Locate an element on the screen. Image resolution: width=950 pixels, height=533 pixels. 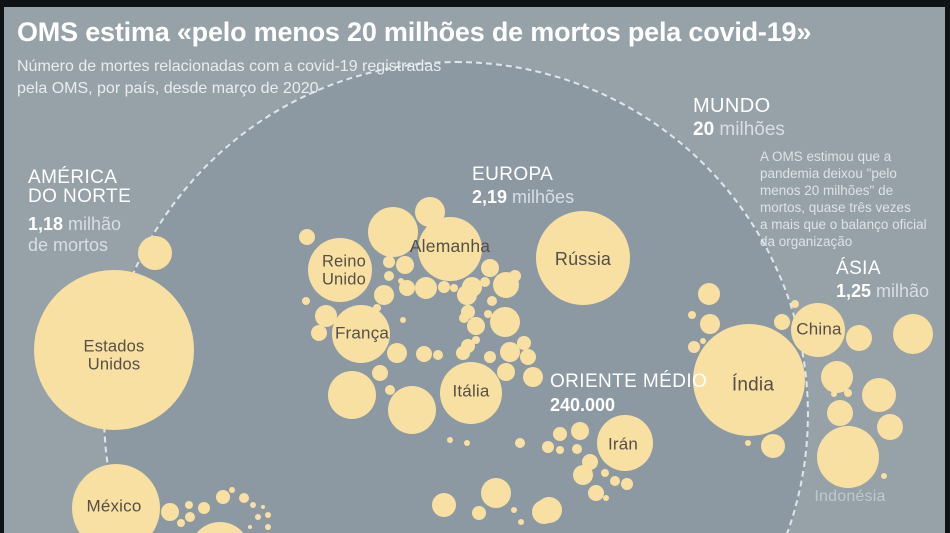
region-name-asia: ÁSIA is located at coordinates (858, 268).